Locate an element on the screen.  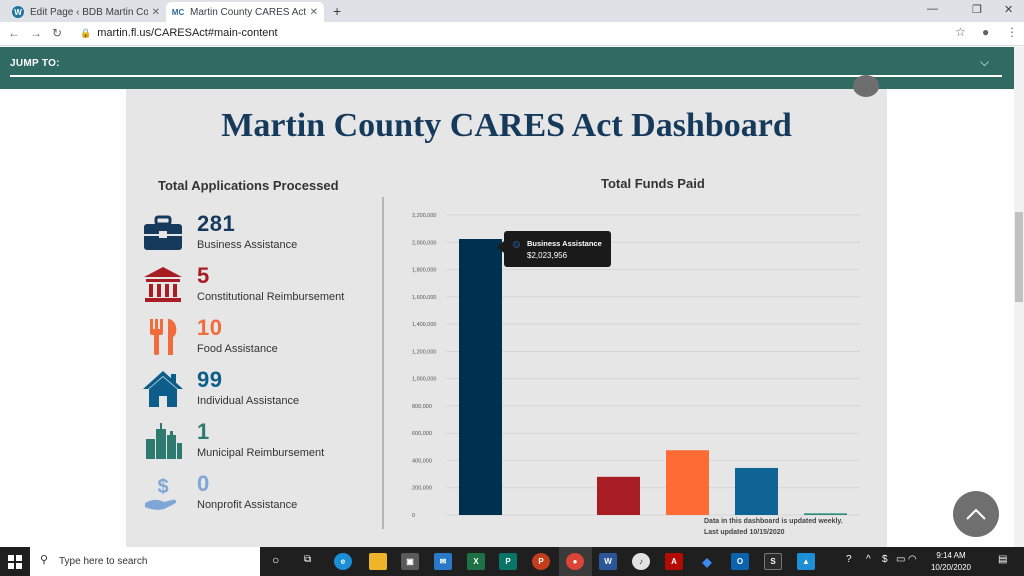
y-tick-label: 800,000 is located at coordinates (422, 407).